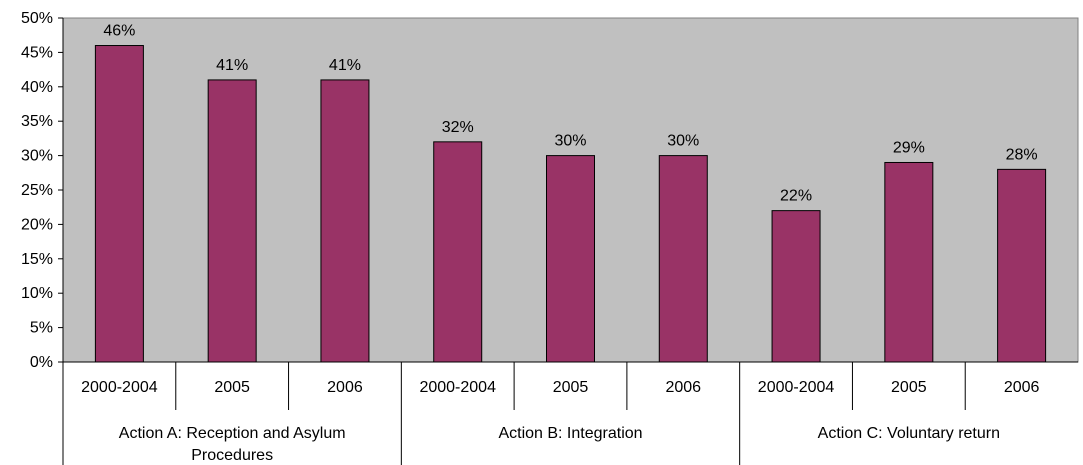 The height and width of the screenshot is (465, 1083). Describe the element at coordinates (909, 433) in the screenshot. I see `group-label: Action C: Voluntary return` at that location.